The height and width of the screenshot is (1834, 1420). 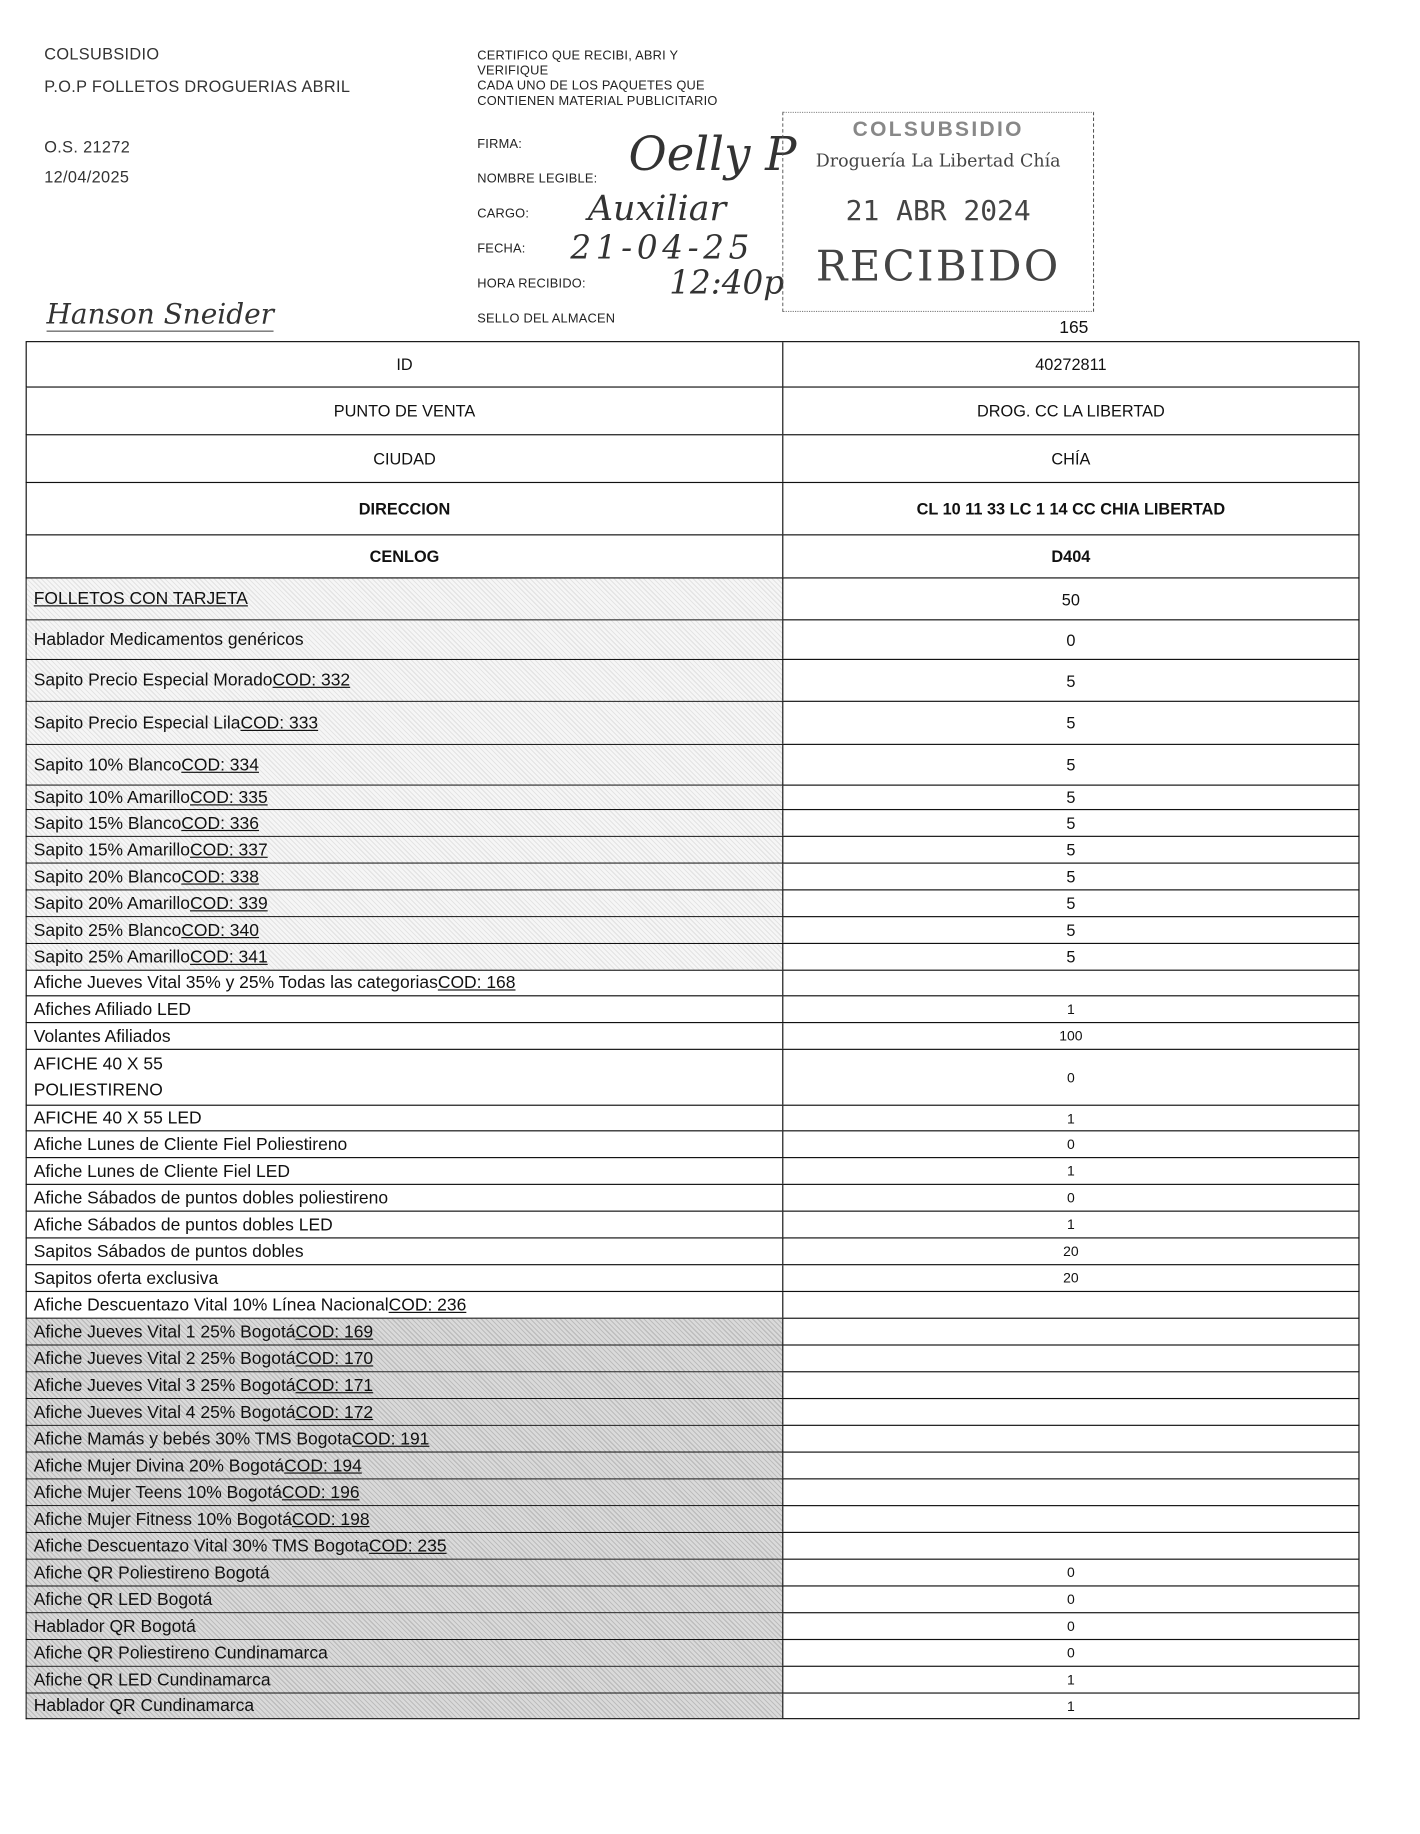 What do you see at coordinates (334, 1385) in the screenshot?
I see `item-code: COD: 171` at bounding box center [334, 1385].